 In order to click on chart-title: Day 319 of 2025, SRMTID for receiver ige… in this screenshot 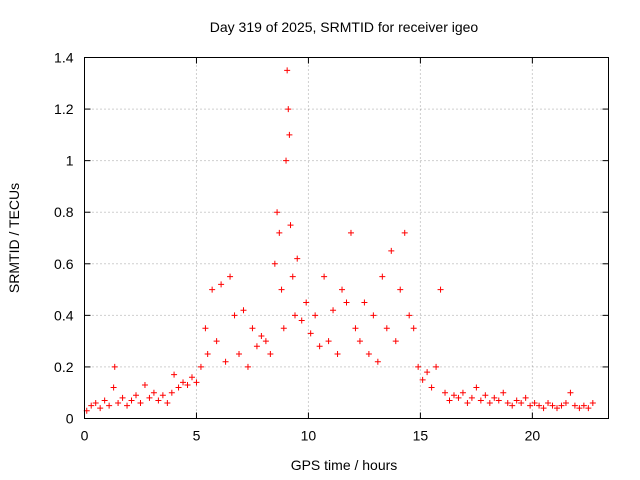, I will do `click(344, 27)`.